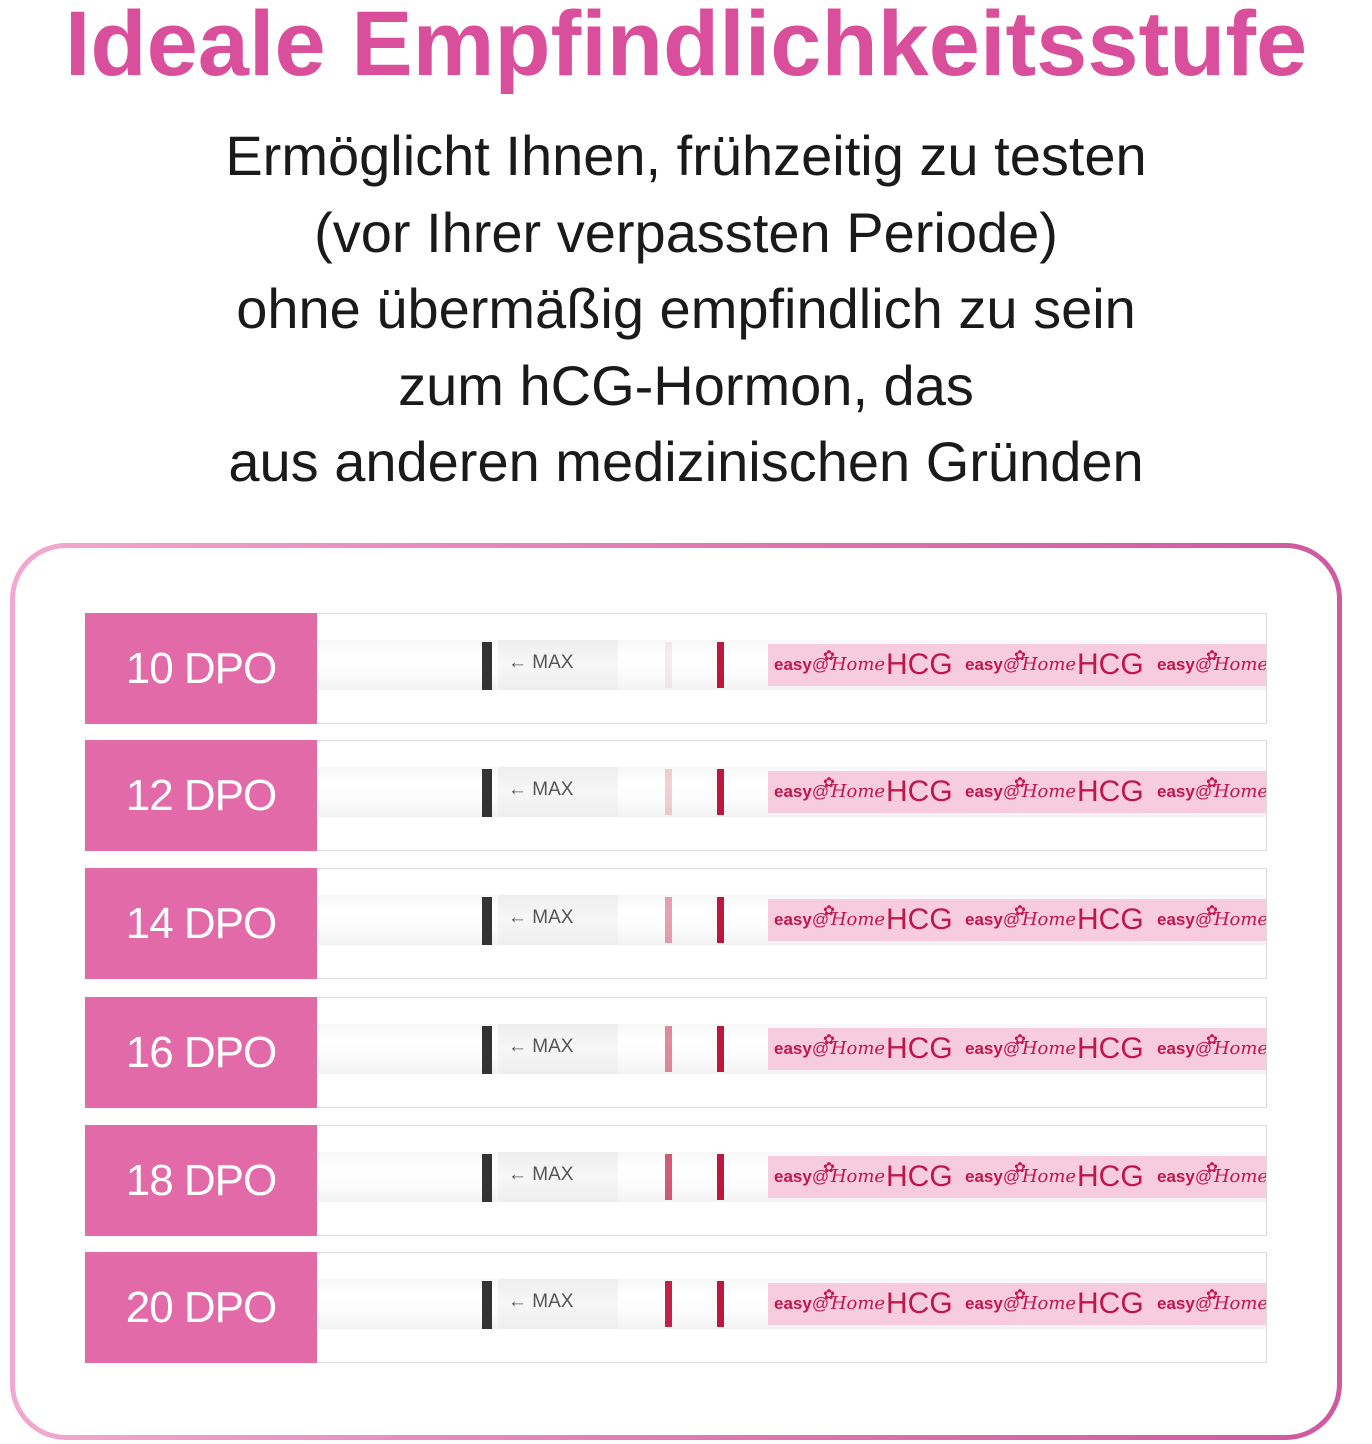 The width and height of the screenshot is (1372, 1444). What do you see at coordinates (201, 923) in the screenshot?
I see `dpo-label: 14 DPO` at bounding box center [201, 923].